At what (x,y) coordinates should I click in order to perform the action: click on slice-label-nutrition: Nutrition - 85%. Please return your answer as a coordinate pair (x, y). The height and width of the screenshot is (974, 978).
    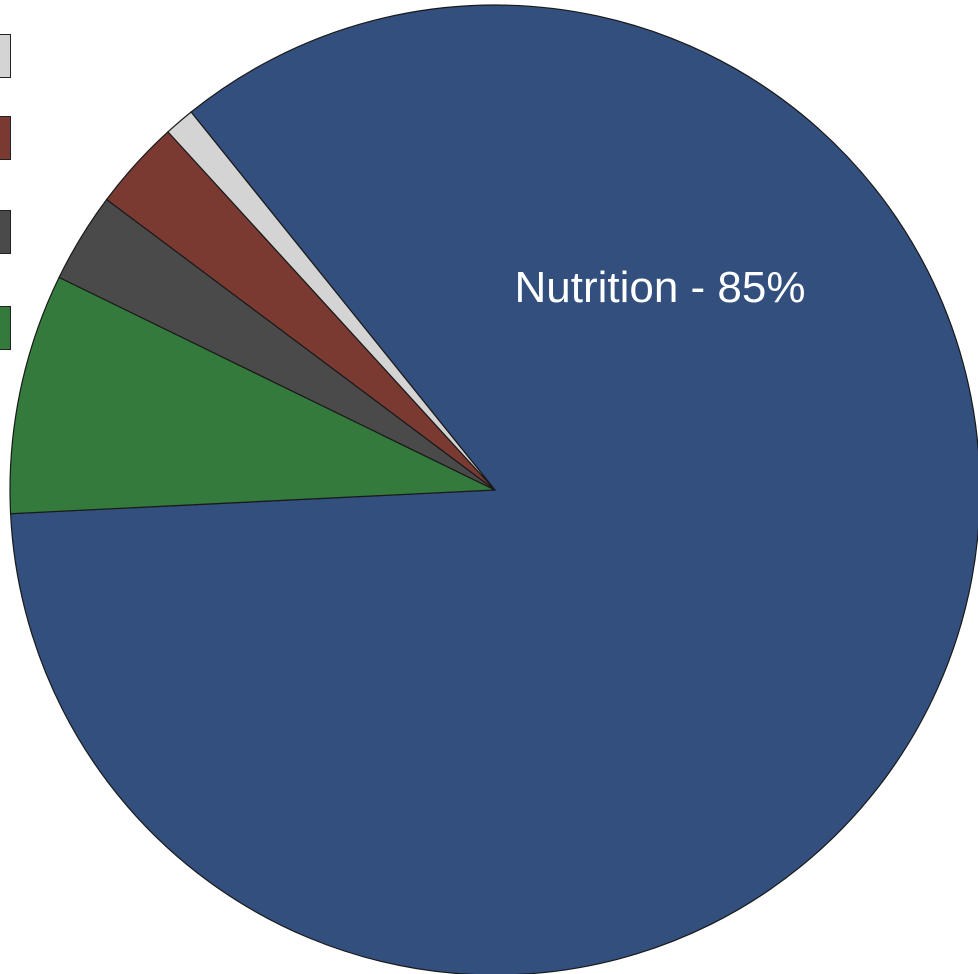
    Looking at the image, I should click on (659, 287).